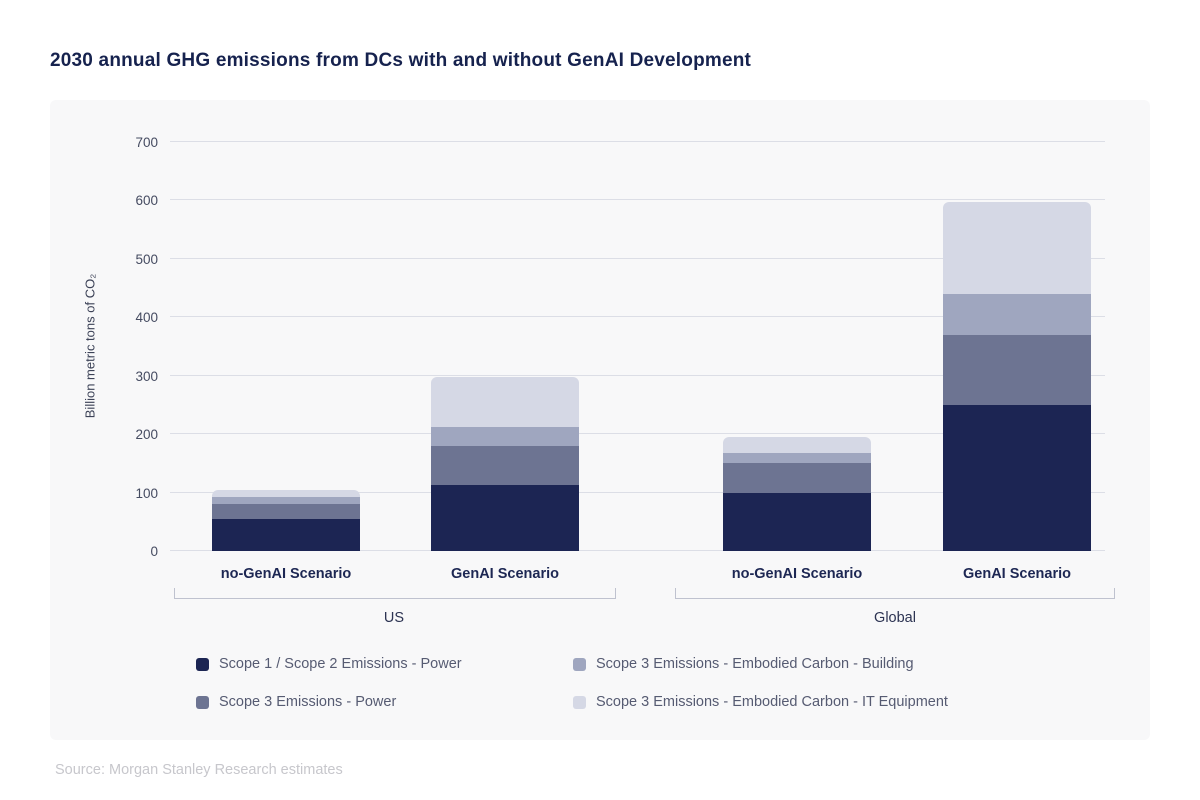  I want to click on y-tick-label-200: 200, so click(146, 435).